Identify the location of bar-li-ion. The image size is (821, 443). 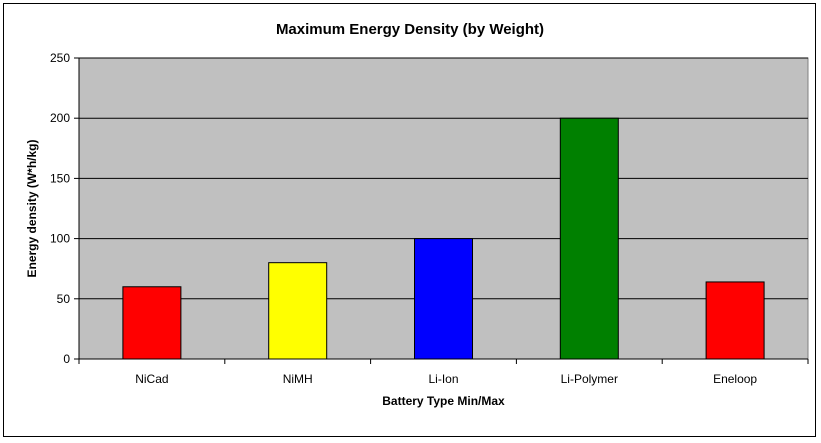
(443, 299).